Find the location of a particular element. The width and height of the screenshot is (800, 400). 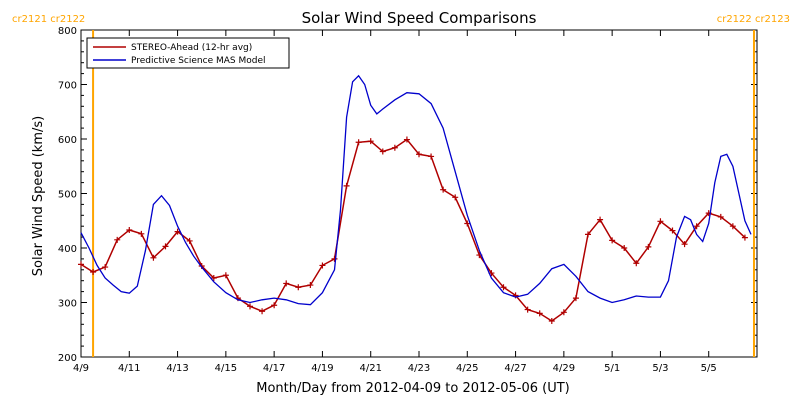

y-tick-label: 200 is located at coordinates (67, 358).